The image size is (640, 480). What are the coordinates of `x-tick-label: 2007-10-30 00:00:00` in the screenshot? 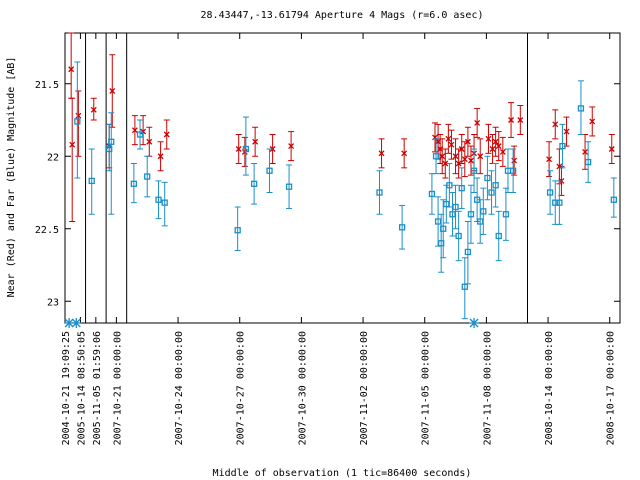 It's located at (302, 388).